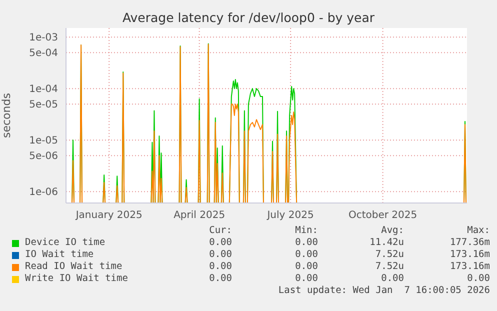 The image size is (497, 311). What do you see at coordinates (6, 115) in the screenshot?
I see `y-axis-title: seconds` at bounding box center [6, 115].